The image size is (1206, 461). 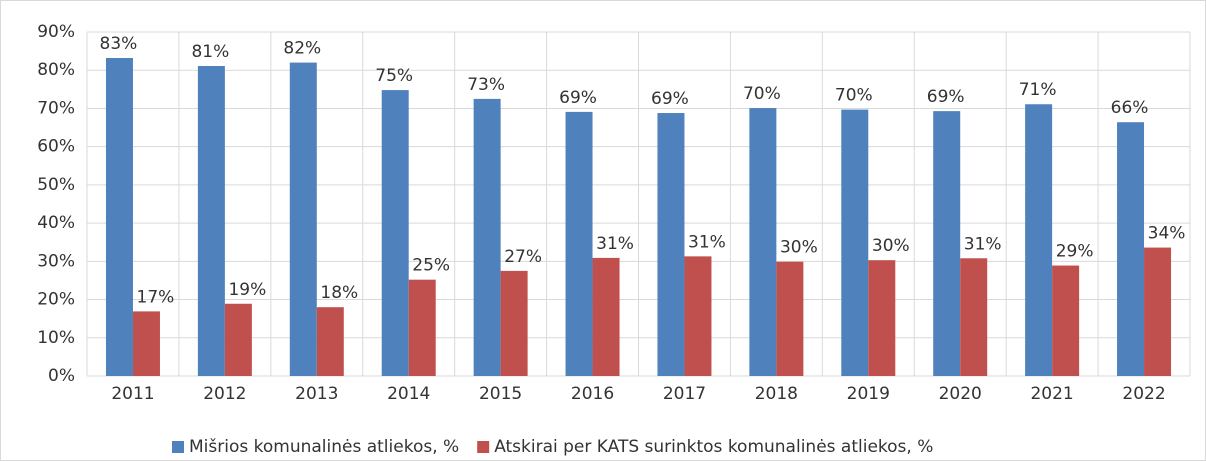 What do you see at coordinates (247, 290) in the screenshot?
I see `data-label: 19%` at bounding box center [247, 290].